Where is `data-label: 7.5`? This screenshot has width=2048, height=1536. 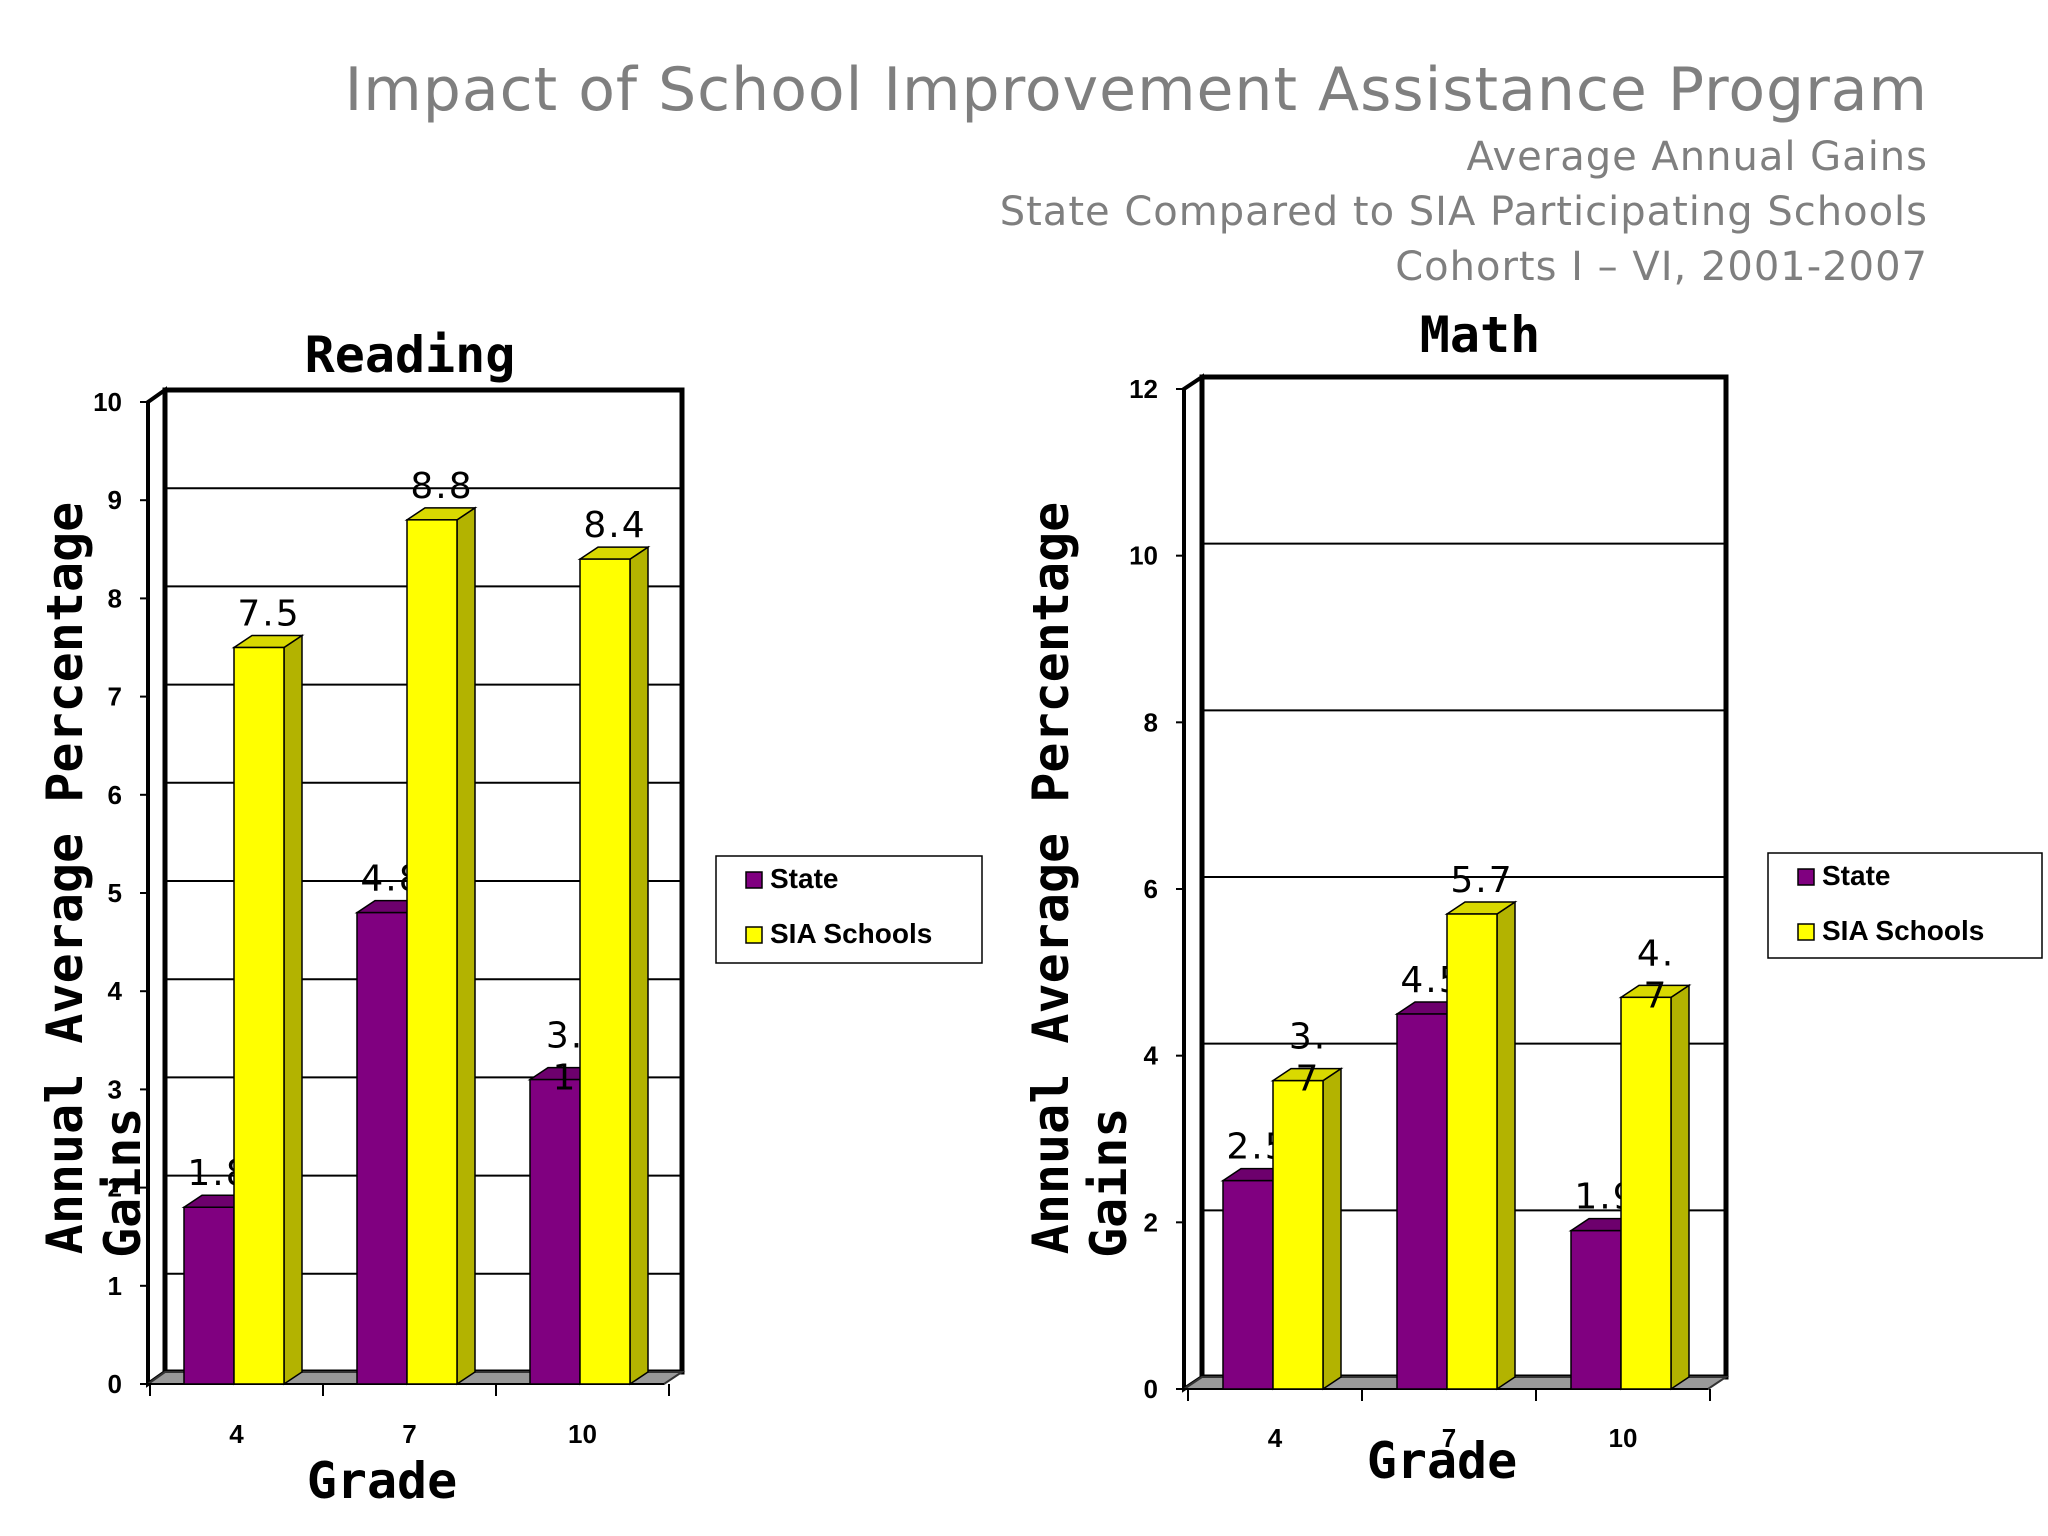
data-label: 7.5 is located at coordinates (268, 614).